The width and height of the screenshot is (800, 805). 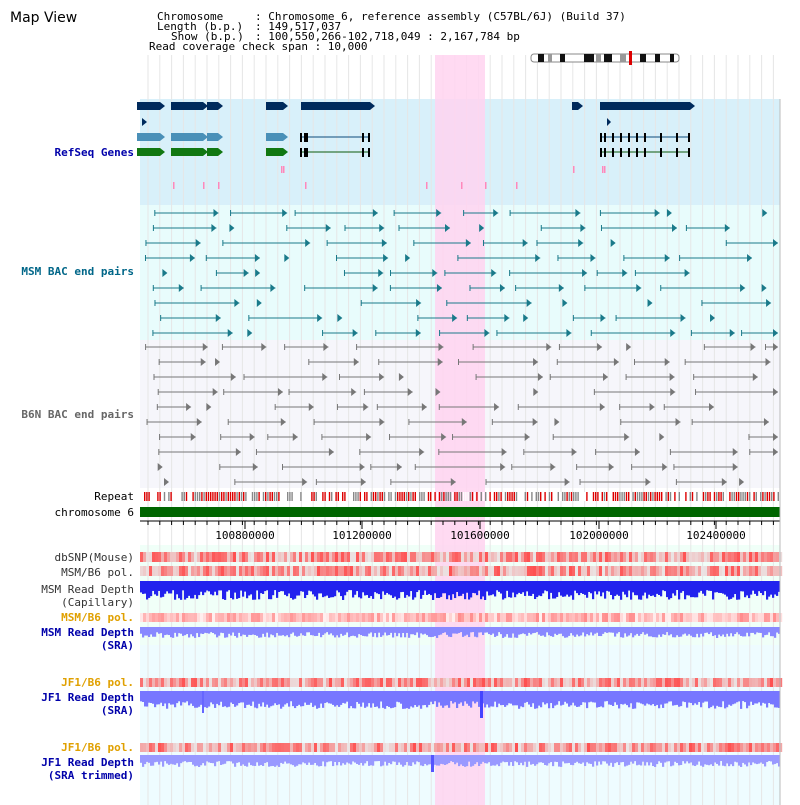 What do you see at coordinates (94, 152) in the screenshot?
I see `track-label-refseq: RefSeq Genes` at bounding box center [94, 152].